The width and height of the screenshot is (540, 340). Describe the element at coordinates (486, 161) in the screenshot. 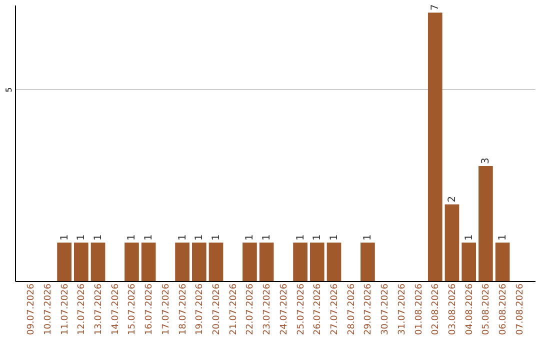

I see `data-label: 3` at that location.